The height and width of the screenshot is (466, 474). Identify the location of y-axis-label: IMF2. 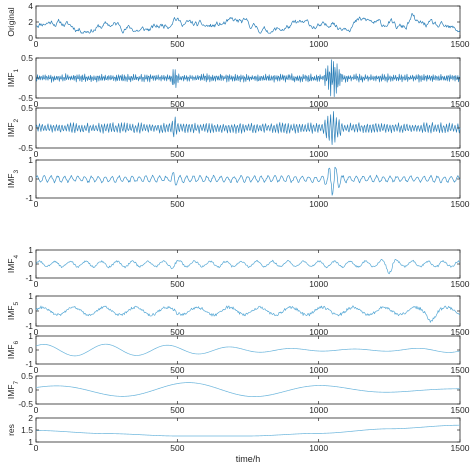
(13, 127).